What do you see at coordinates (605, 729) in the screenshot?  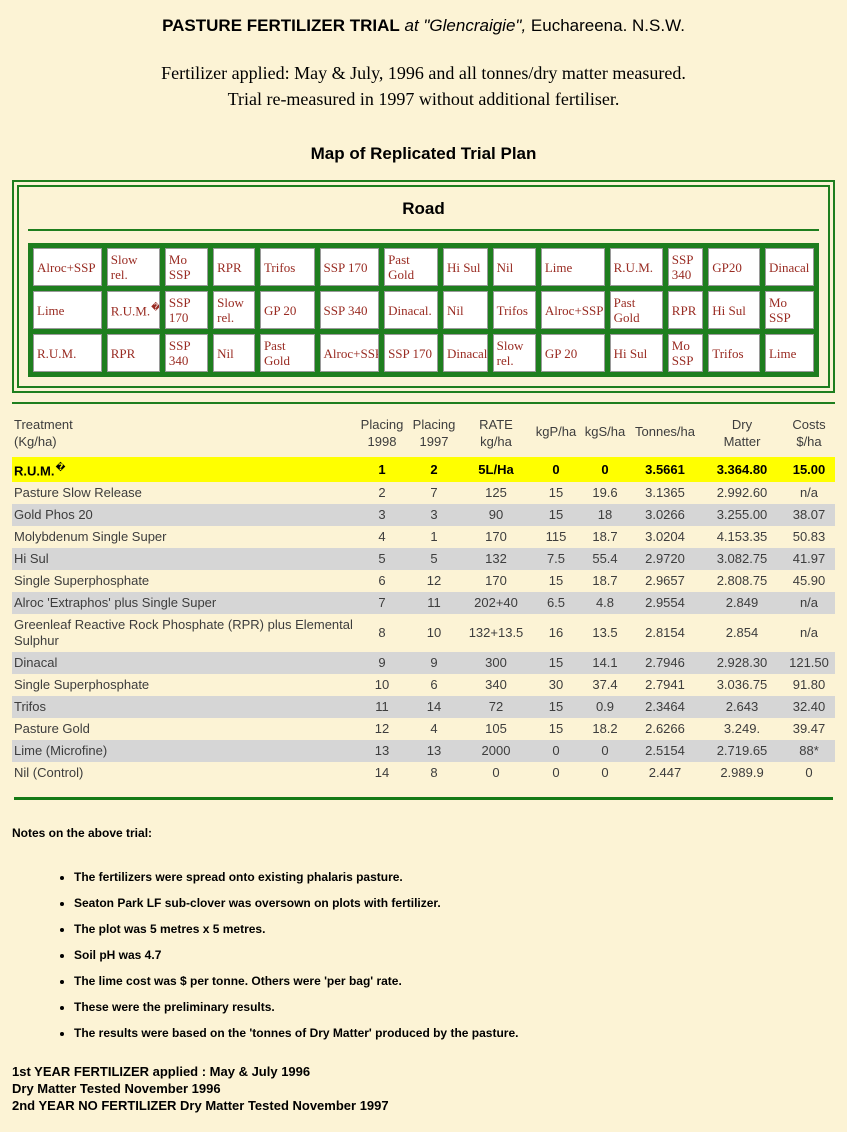 I see `value-cell: 18.2` at bounding box center [605, 729].